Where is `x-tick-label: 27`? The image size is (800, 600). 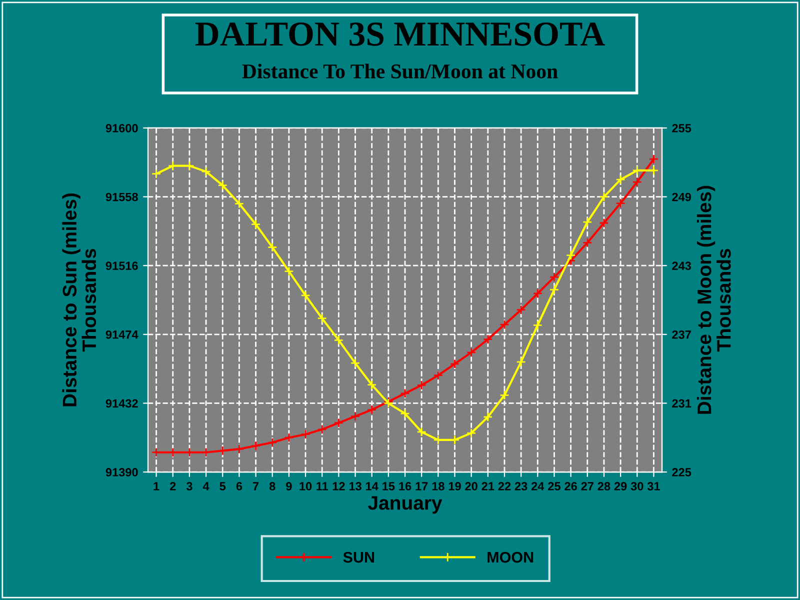
x-tick-label: 27 is located at coordinates (587, 486).